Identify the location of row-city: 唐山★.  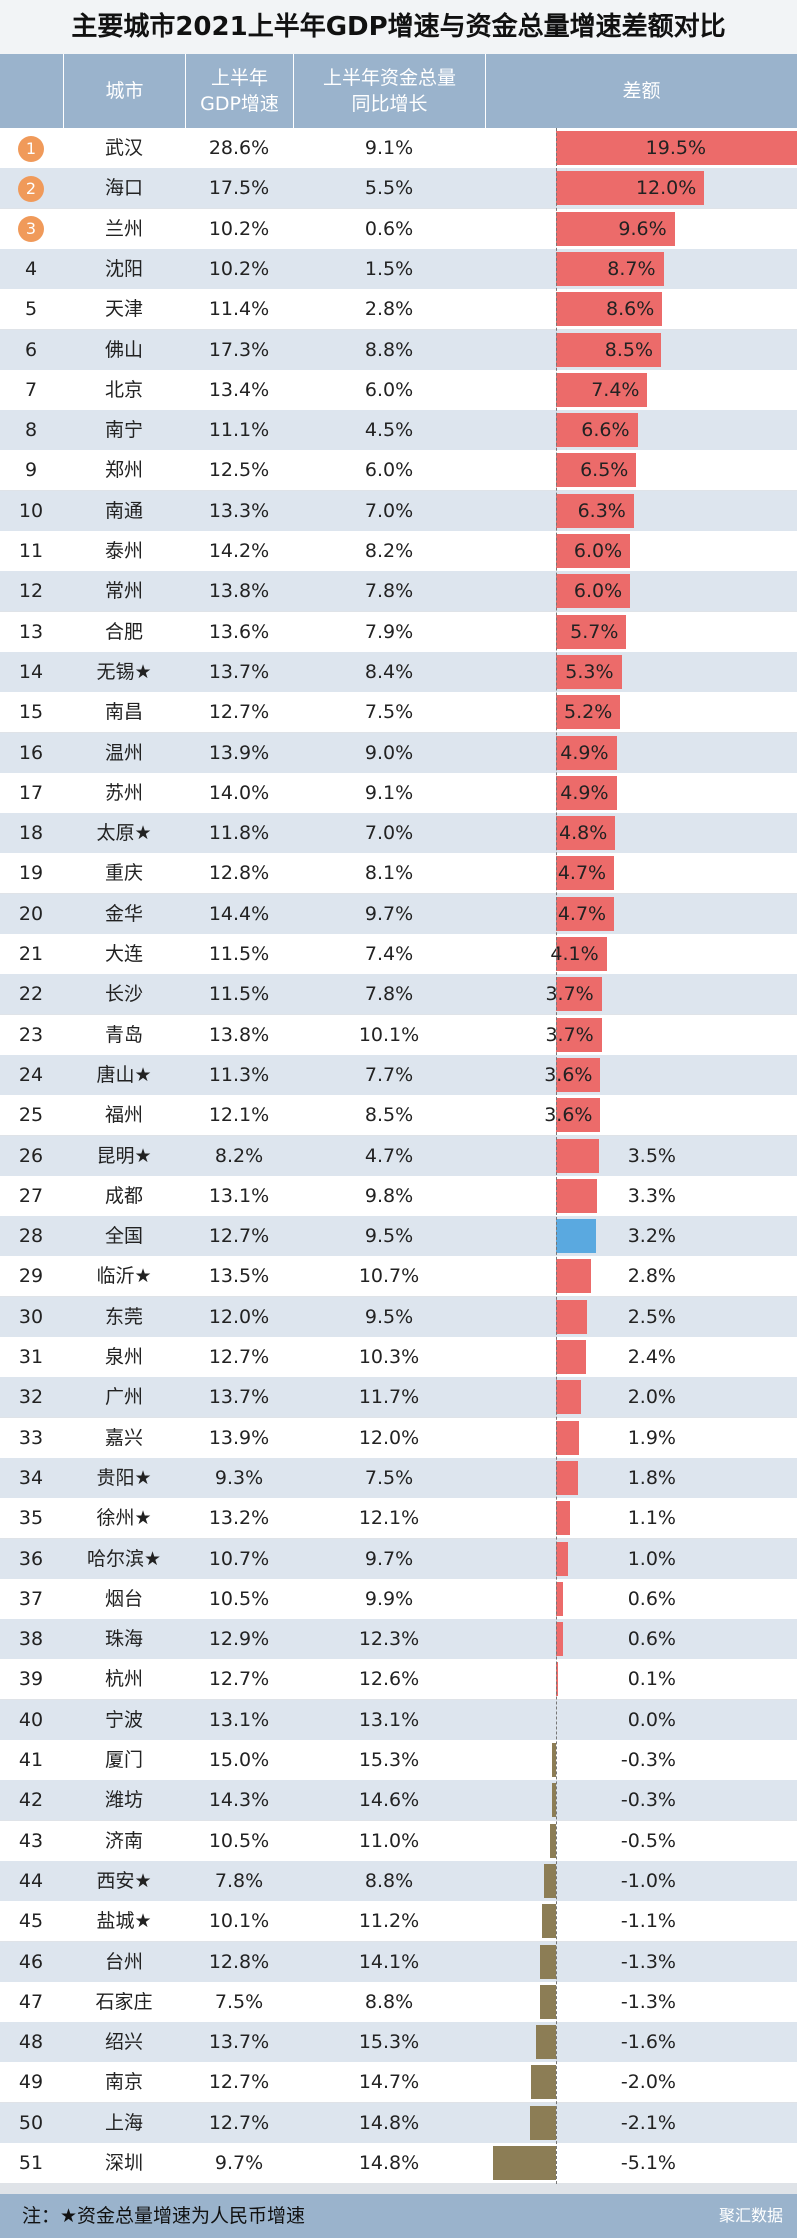
(124, 1074).